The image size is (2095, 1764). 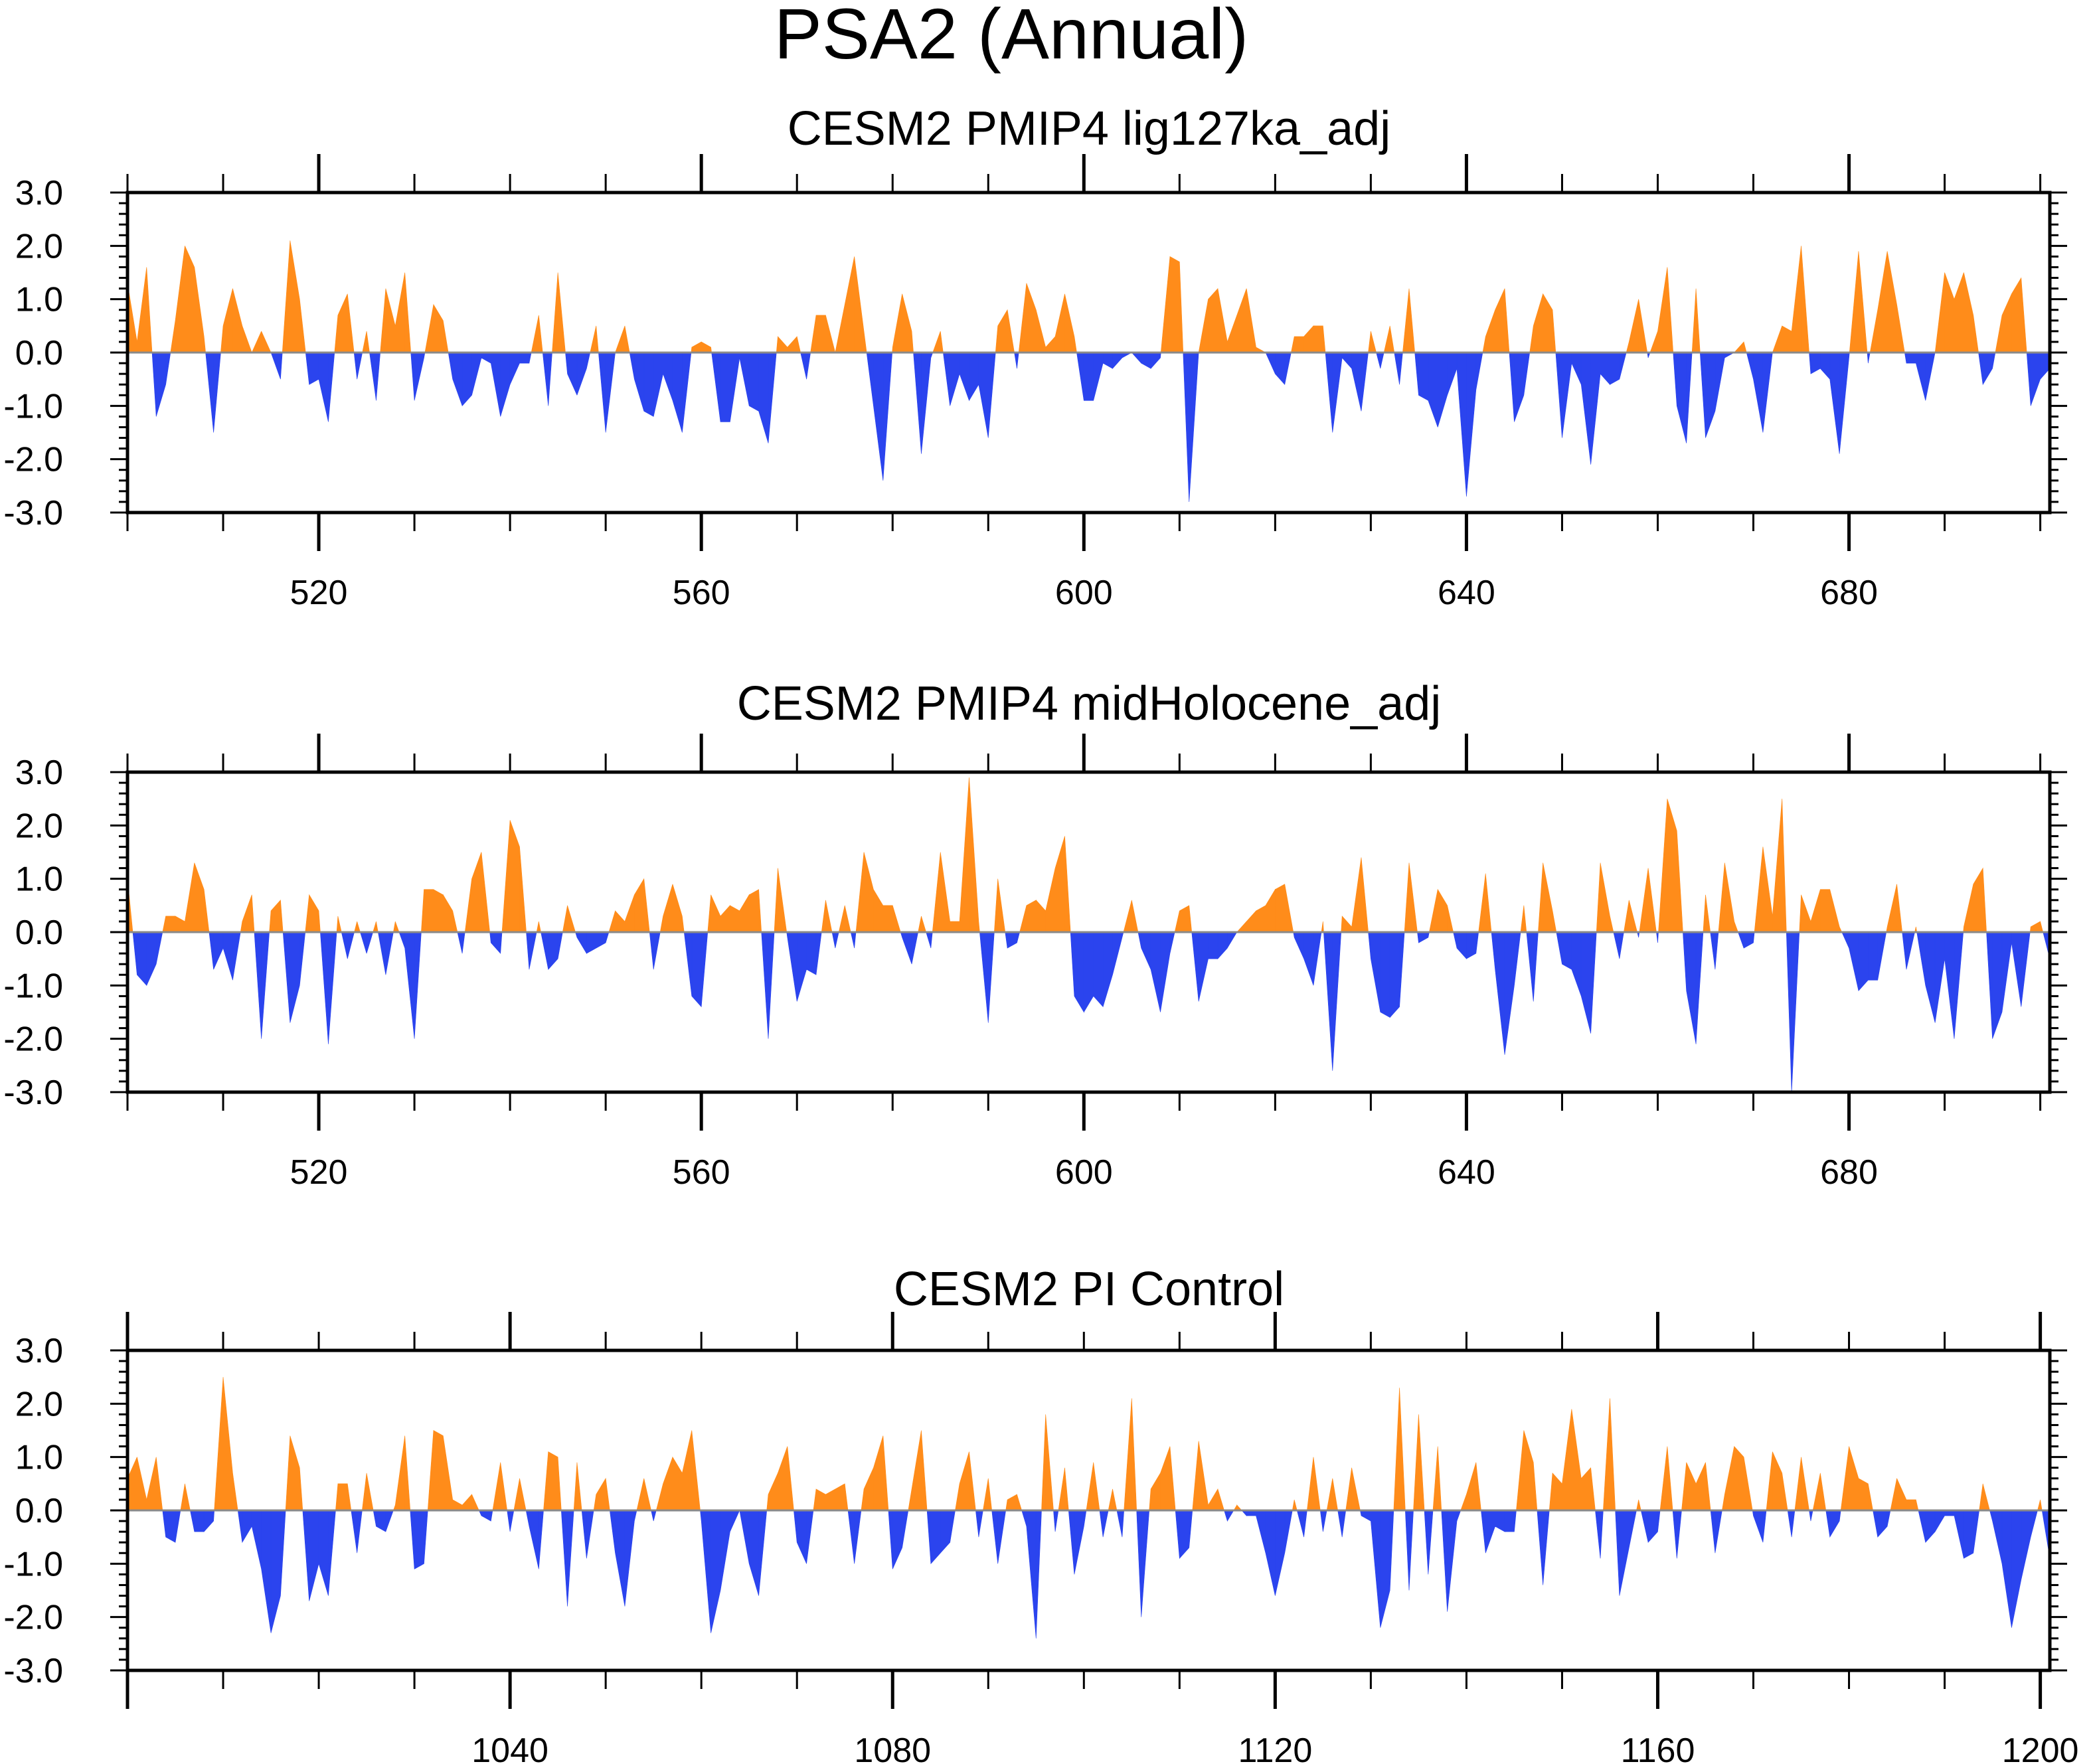 What do you see at coordinates (1089, 1289) in the screenshot?
I see `panel-title: CESM2 PI Control` at bounding box center [1089, 1289].